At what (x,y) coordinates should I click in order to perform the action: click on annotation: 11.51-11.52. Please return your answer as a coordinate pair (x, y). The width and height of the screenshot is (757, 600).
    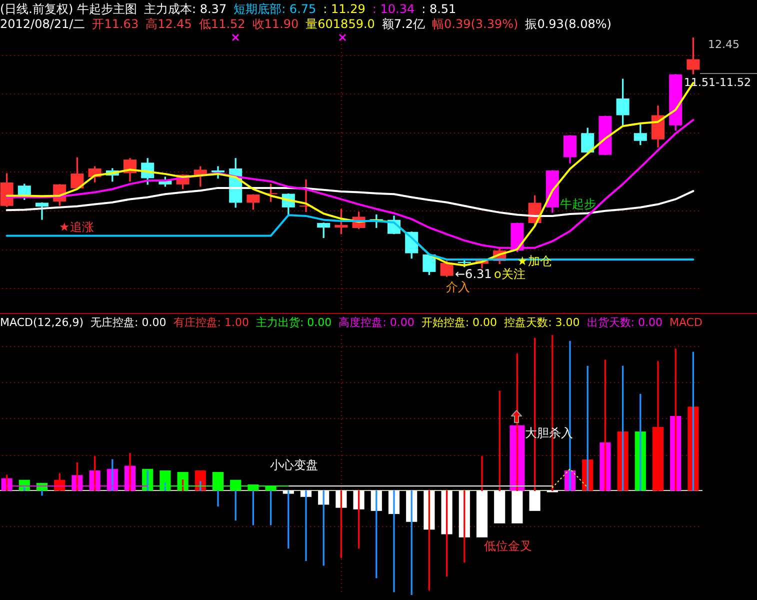
    Looking at the image, I should click on (717, 82).